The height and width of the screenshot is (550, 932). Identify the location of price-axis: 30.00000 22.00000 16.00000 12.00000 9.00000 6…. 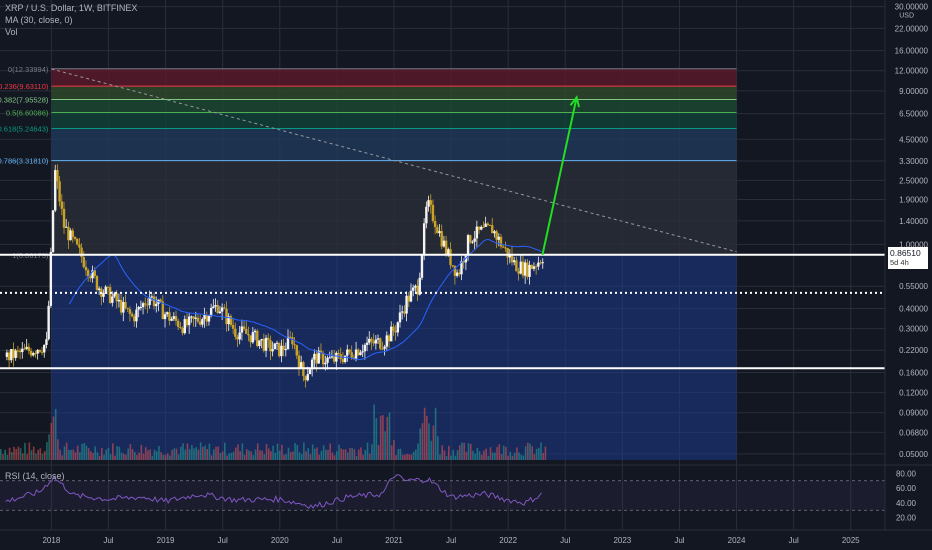
(906, 265).